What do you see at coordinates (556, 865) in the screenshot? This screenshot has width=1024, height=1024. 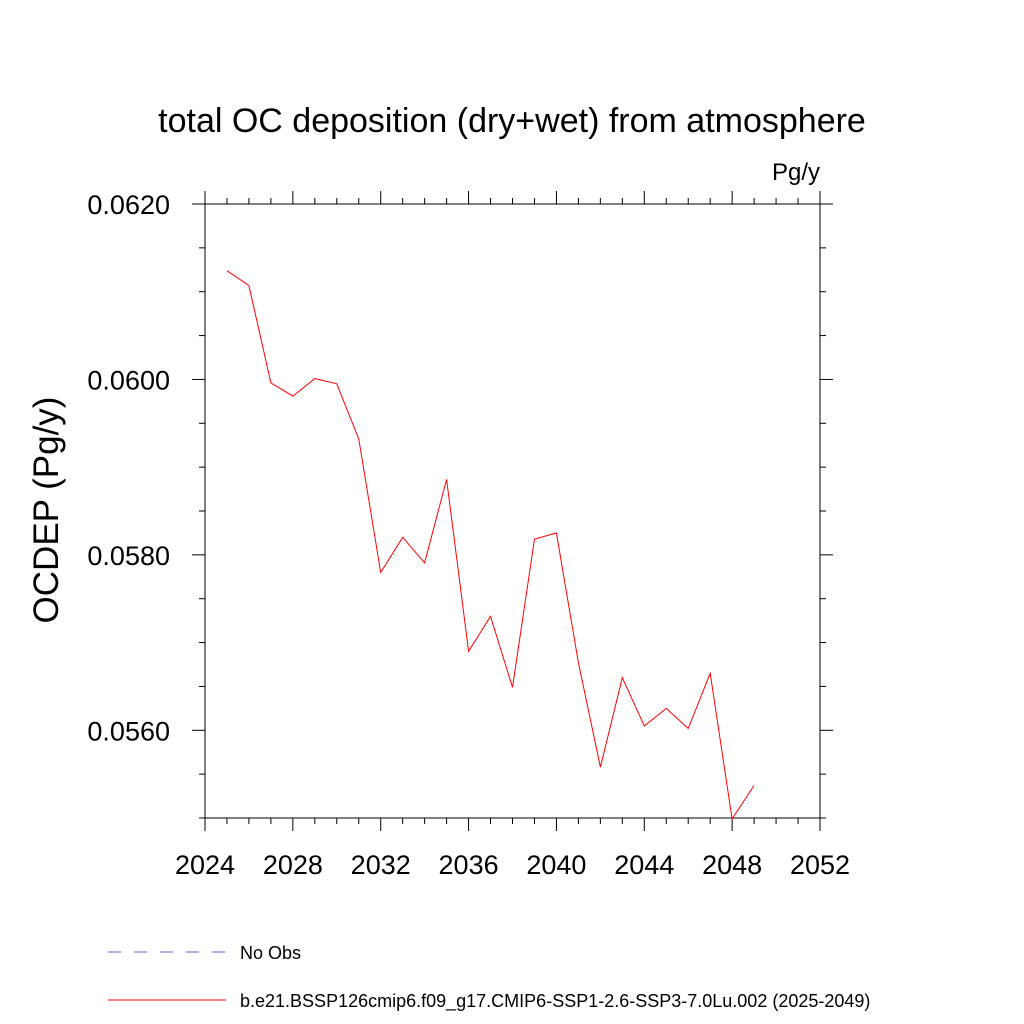 I see `x-tick-label: 2040` at bounding box center [556, 865].